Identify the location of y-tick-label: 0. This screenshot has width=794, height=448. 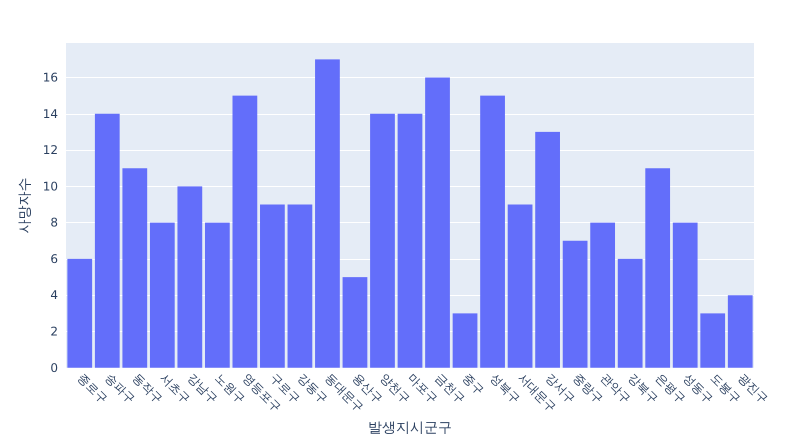
(54, 367).